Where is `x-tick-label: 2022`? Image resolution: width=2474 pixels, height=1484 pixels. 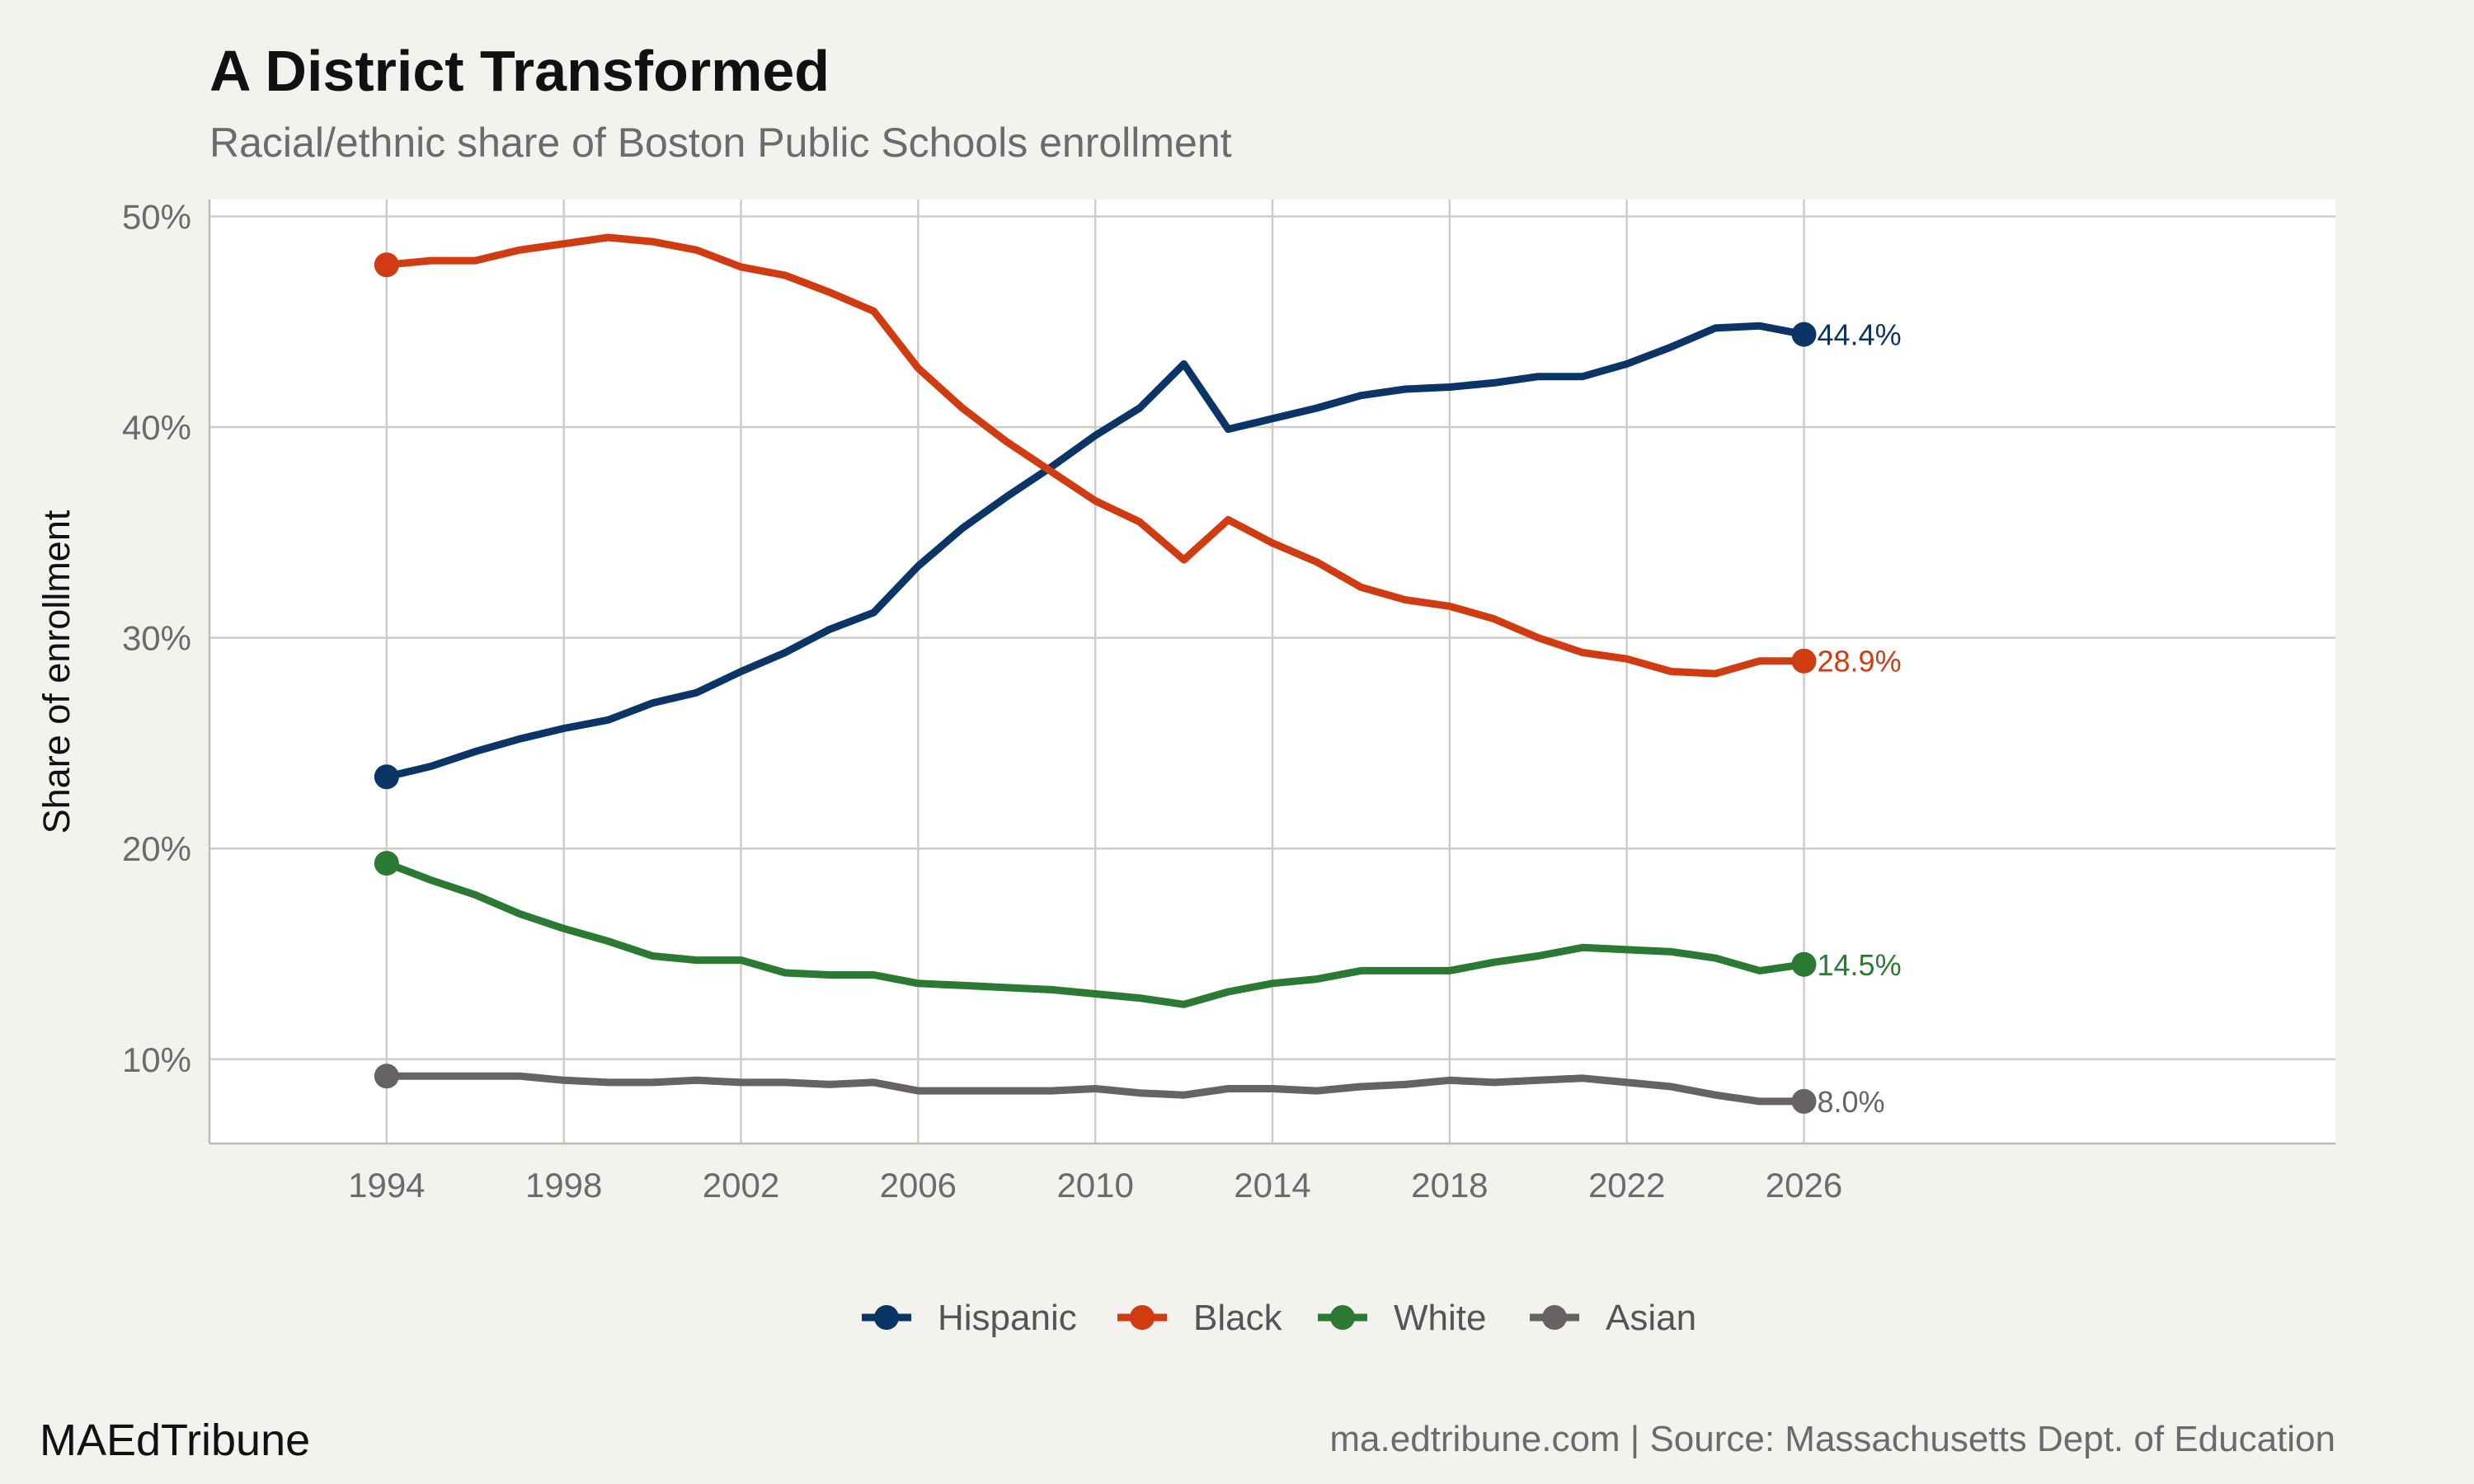 x-tick-label: 2022 is located at coordinates (1626, 1185).